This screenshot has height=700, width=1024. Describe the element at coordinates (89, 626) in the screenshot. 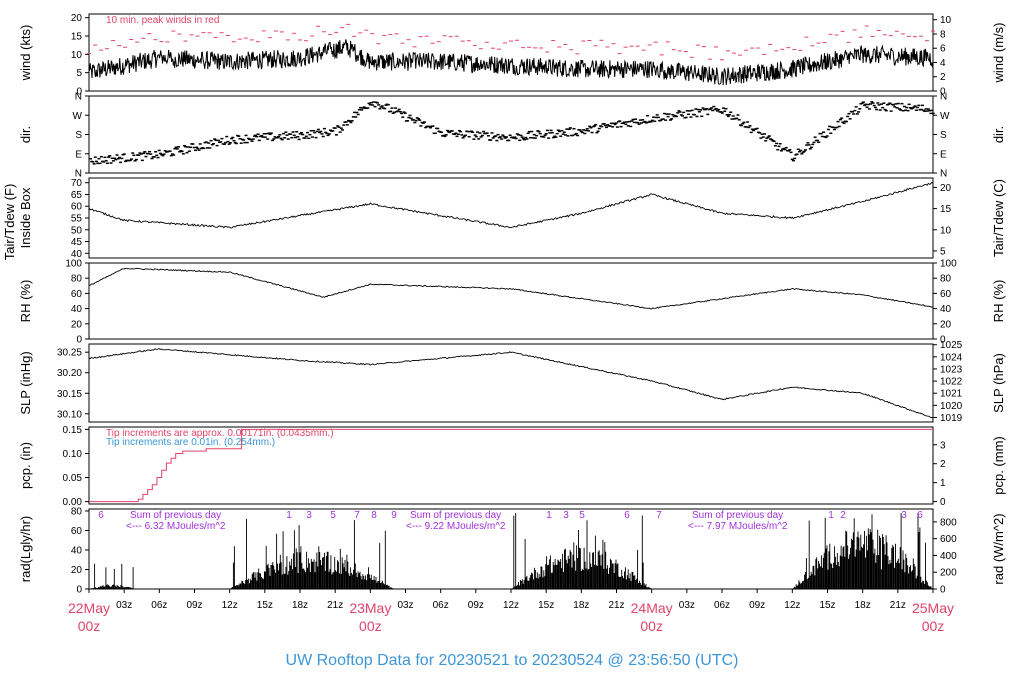

I see `date-sub-label: 00z` at that location.